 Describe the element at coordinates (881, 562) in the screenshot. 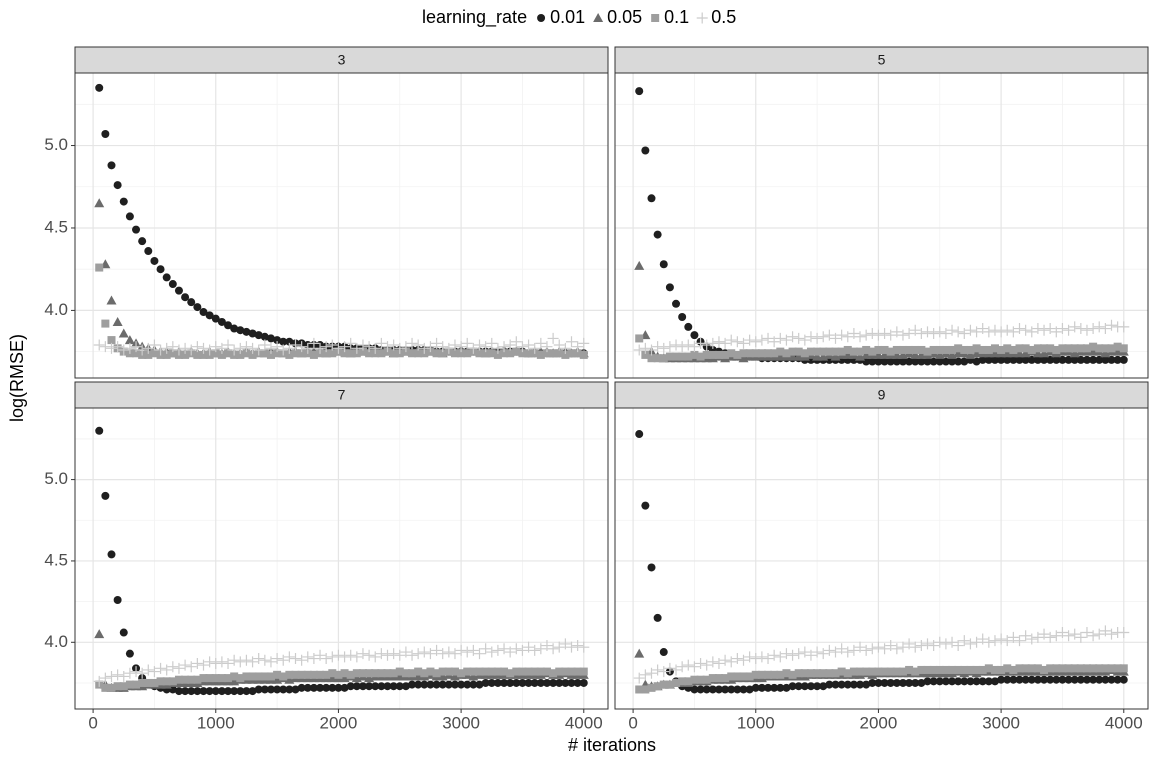

I see `points` at that location.